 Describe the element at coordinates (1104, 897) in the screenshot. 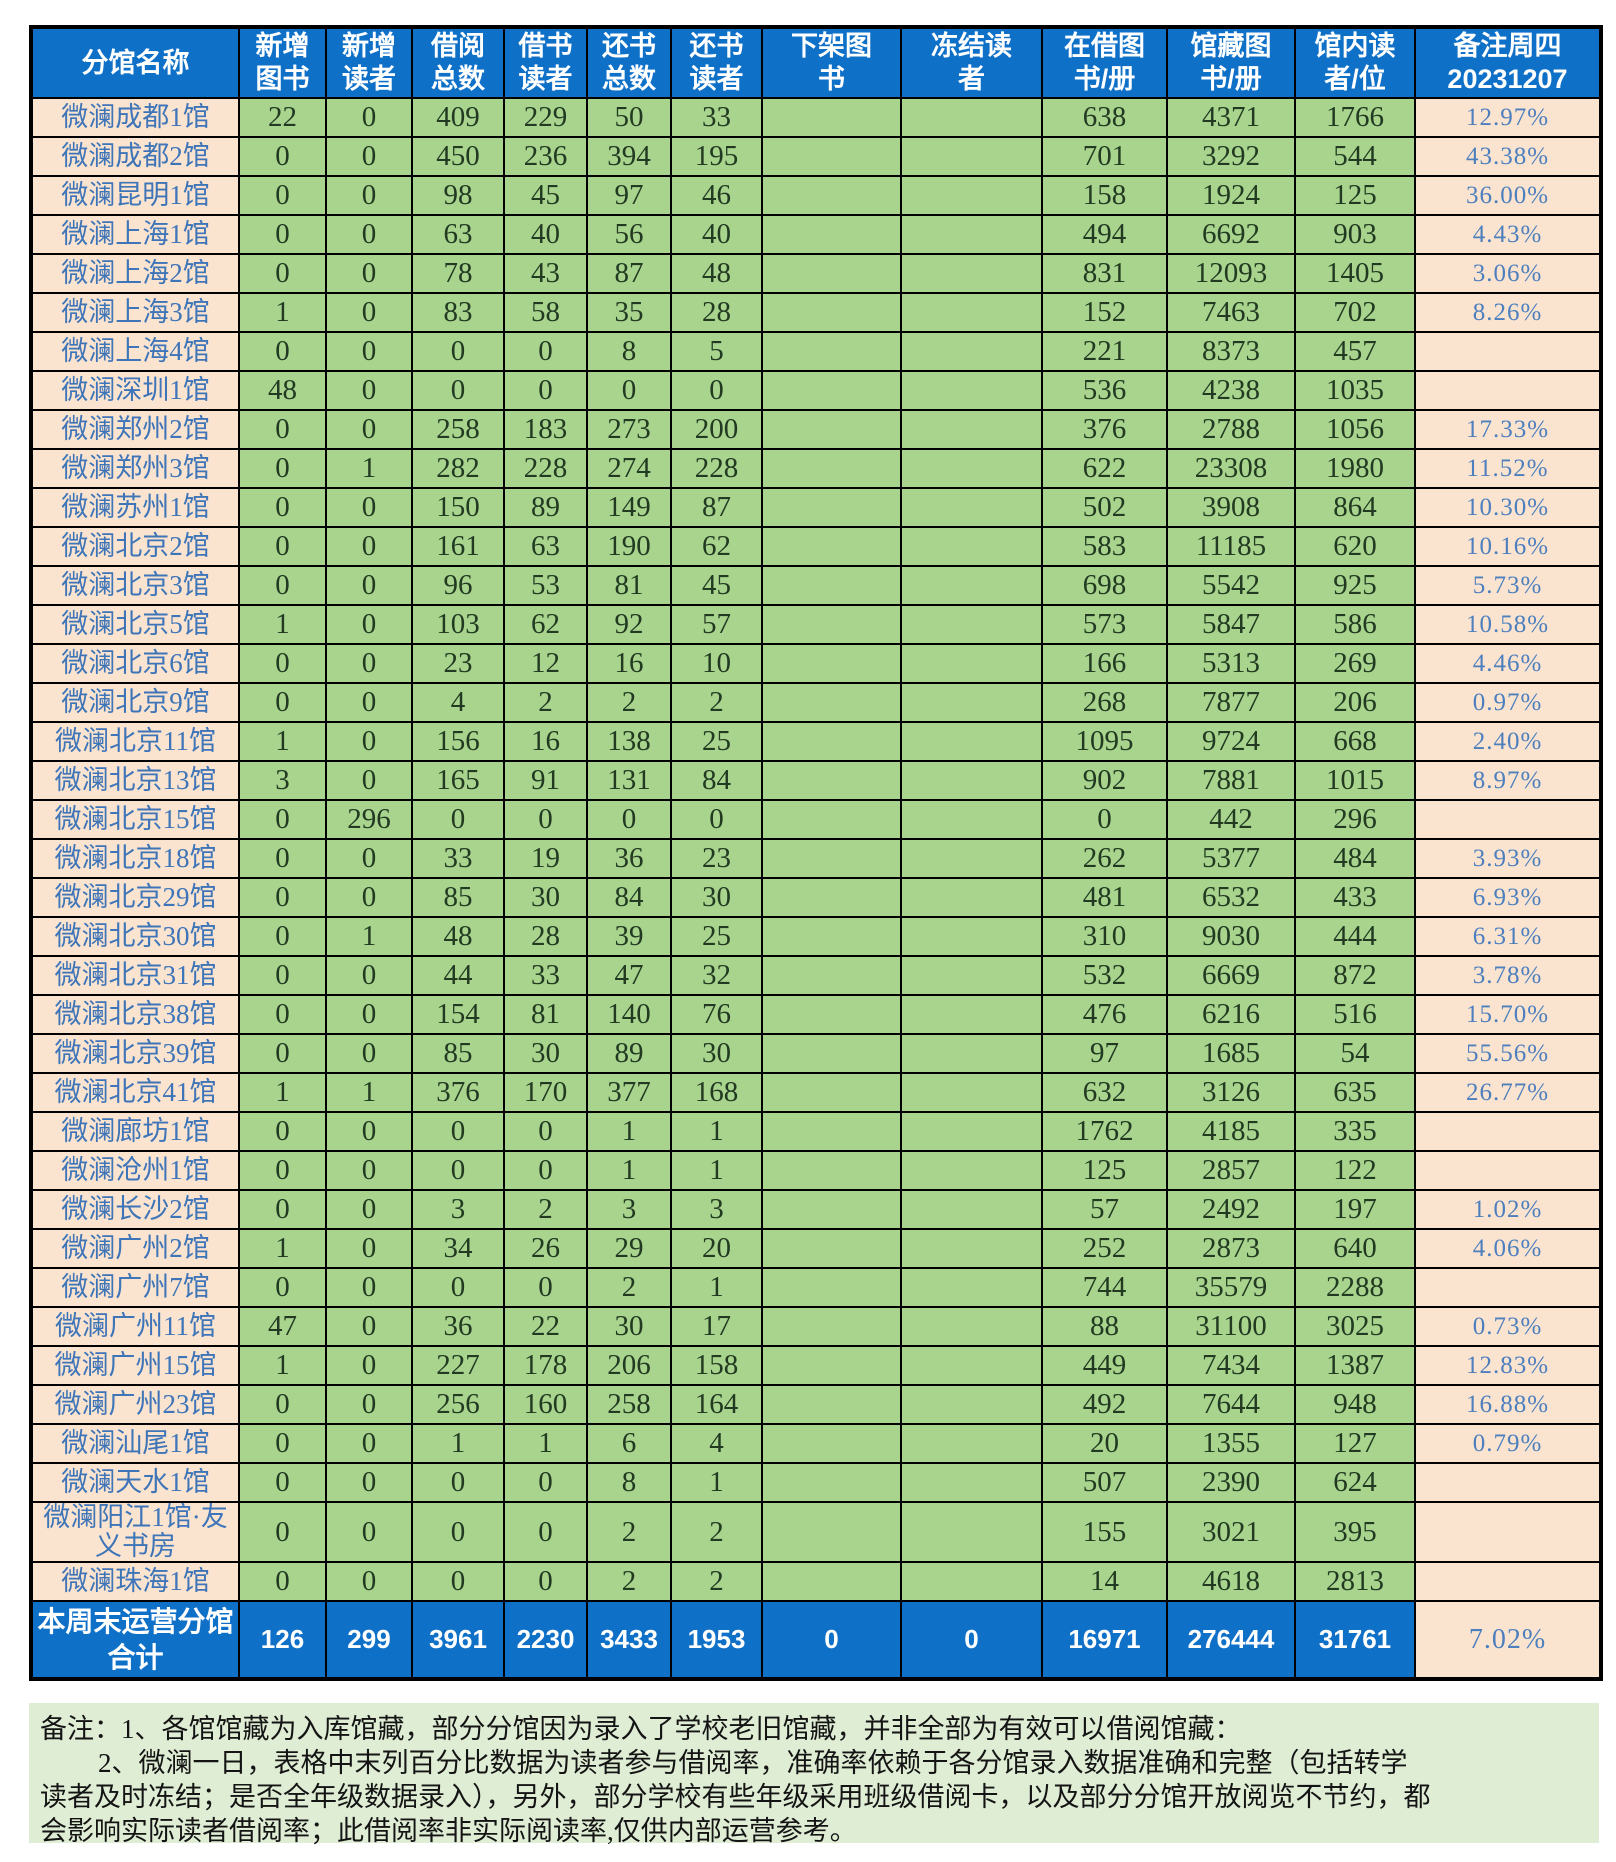

I see `stat-cell-on-loan-books: 481` at that location.